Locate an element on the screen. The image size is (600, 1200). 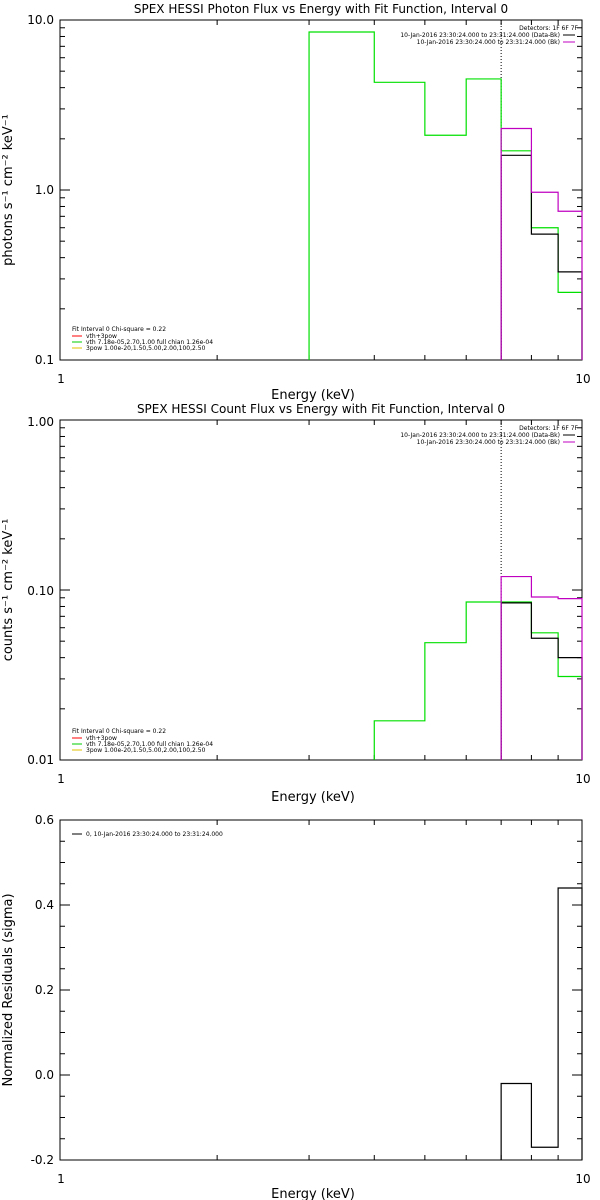
y-tick-label: 10.0 is located at coordinates (40, 20).